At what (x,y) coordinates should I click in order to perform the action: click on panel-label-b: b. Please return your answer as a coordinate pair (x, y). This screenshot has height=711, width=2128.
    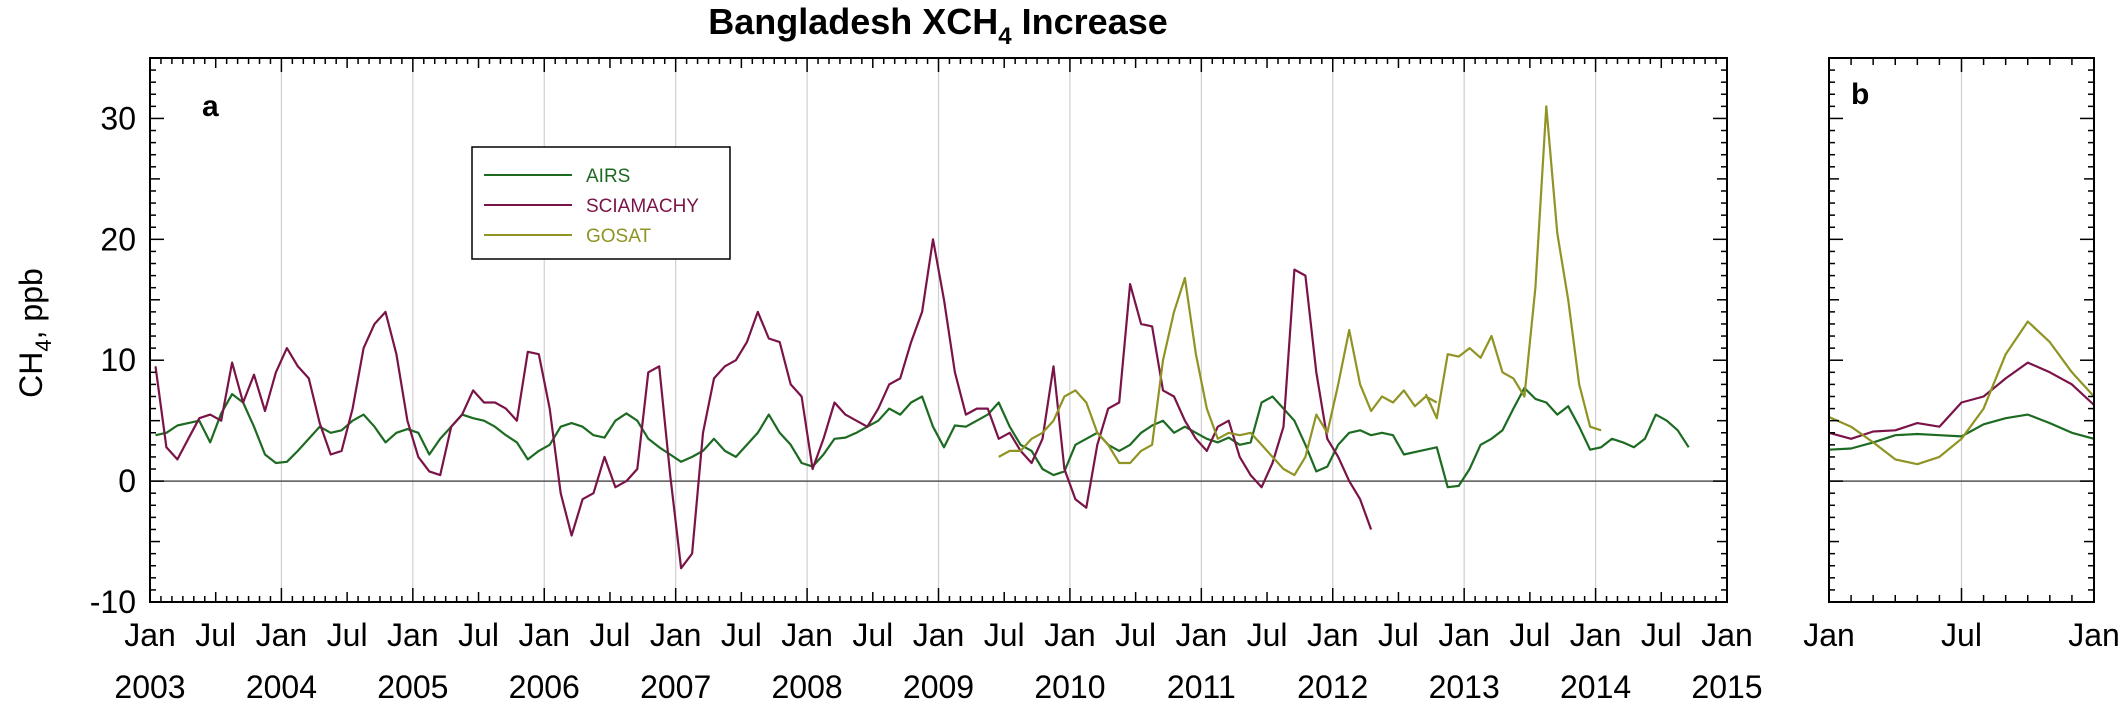
    Looking at the image, I should click on (1860, 94).